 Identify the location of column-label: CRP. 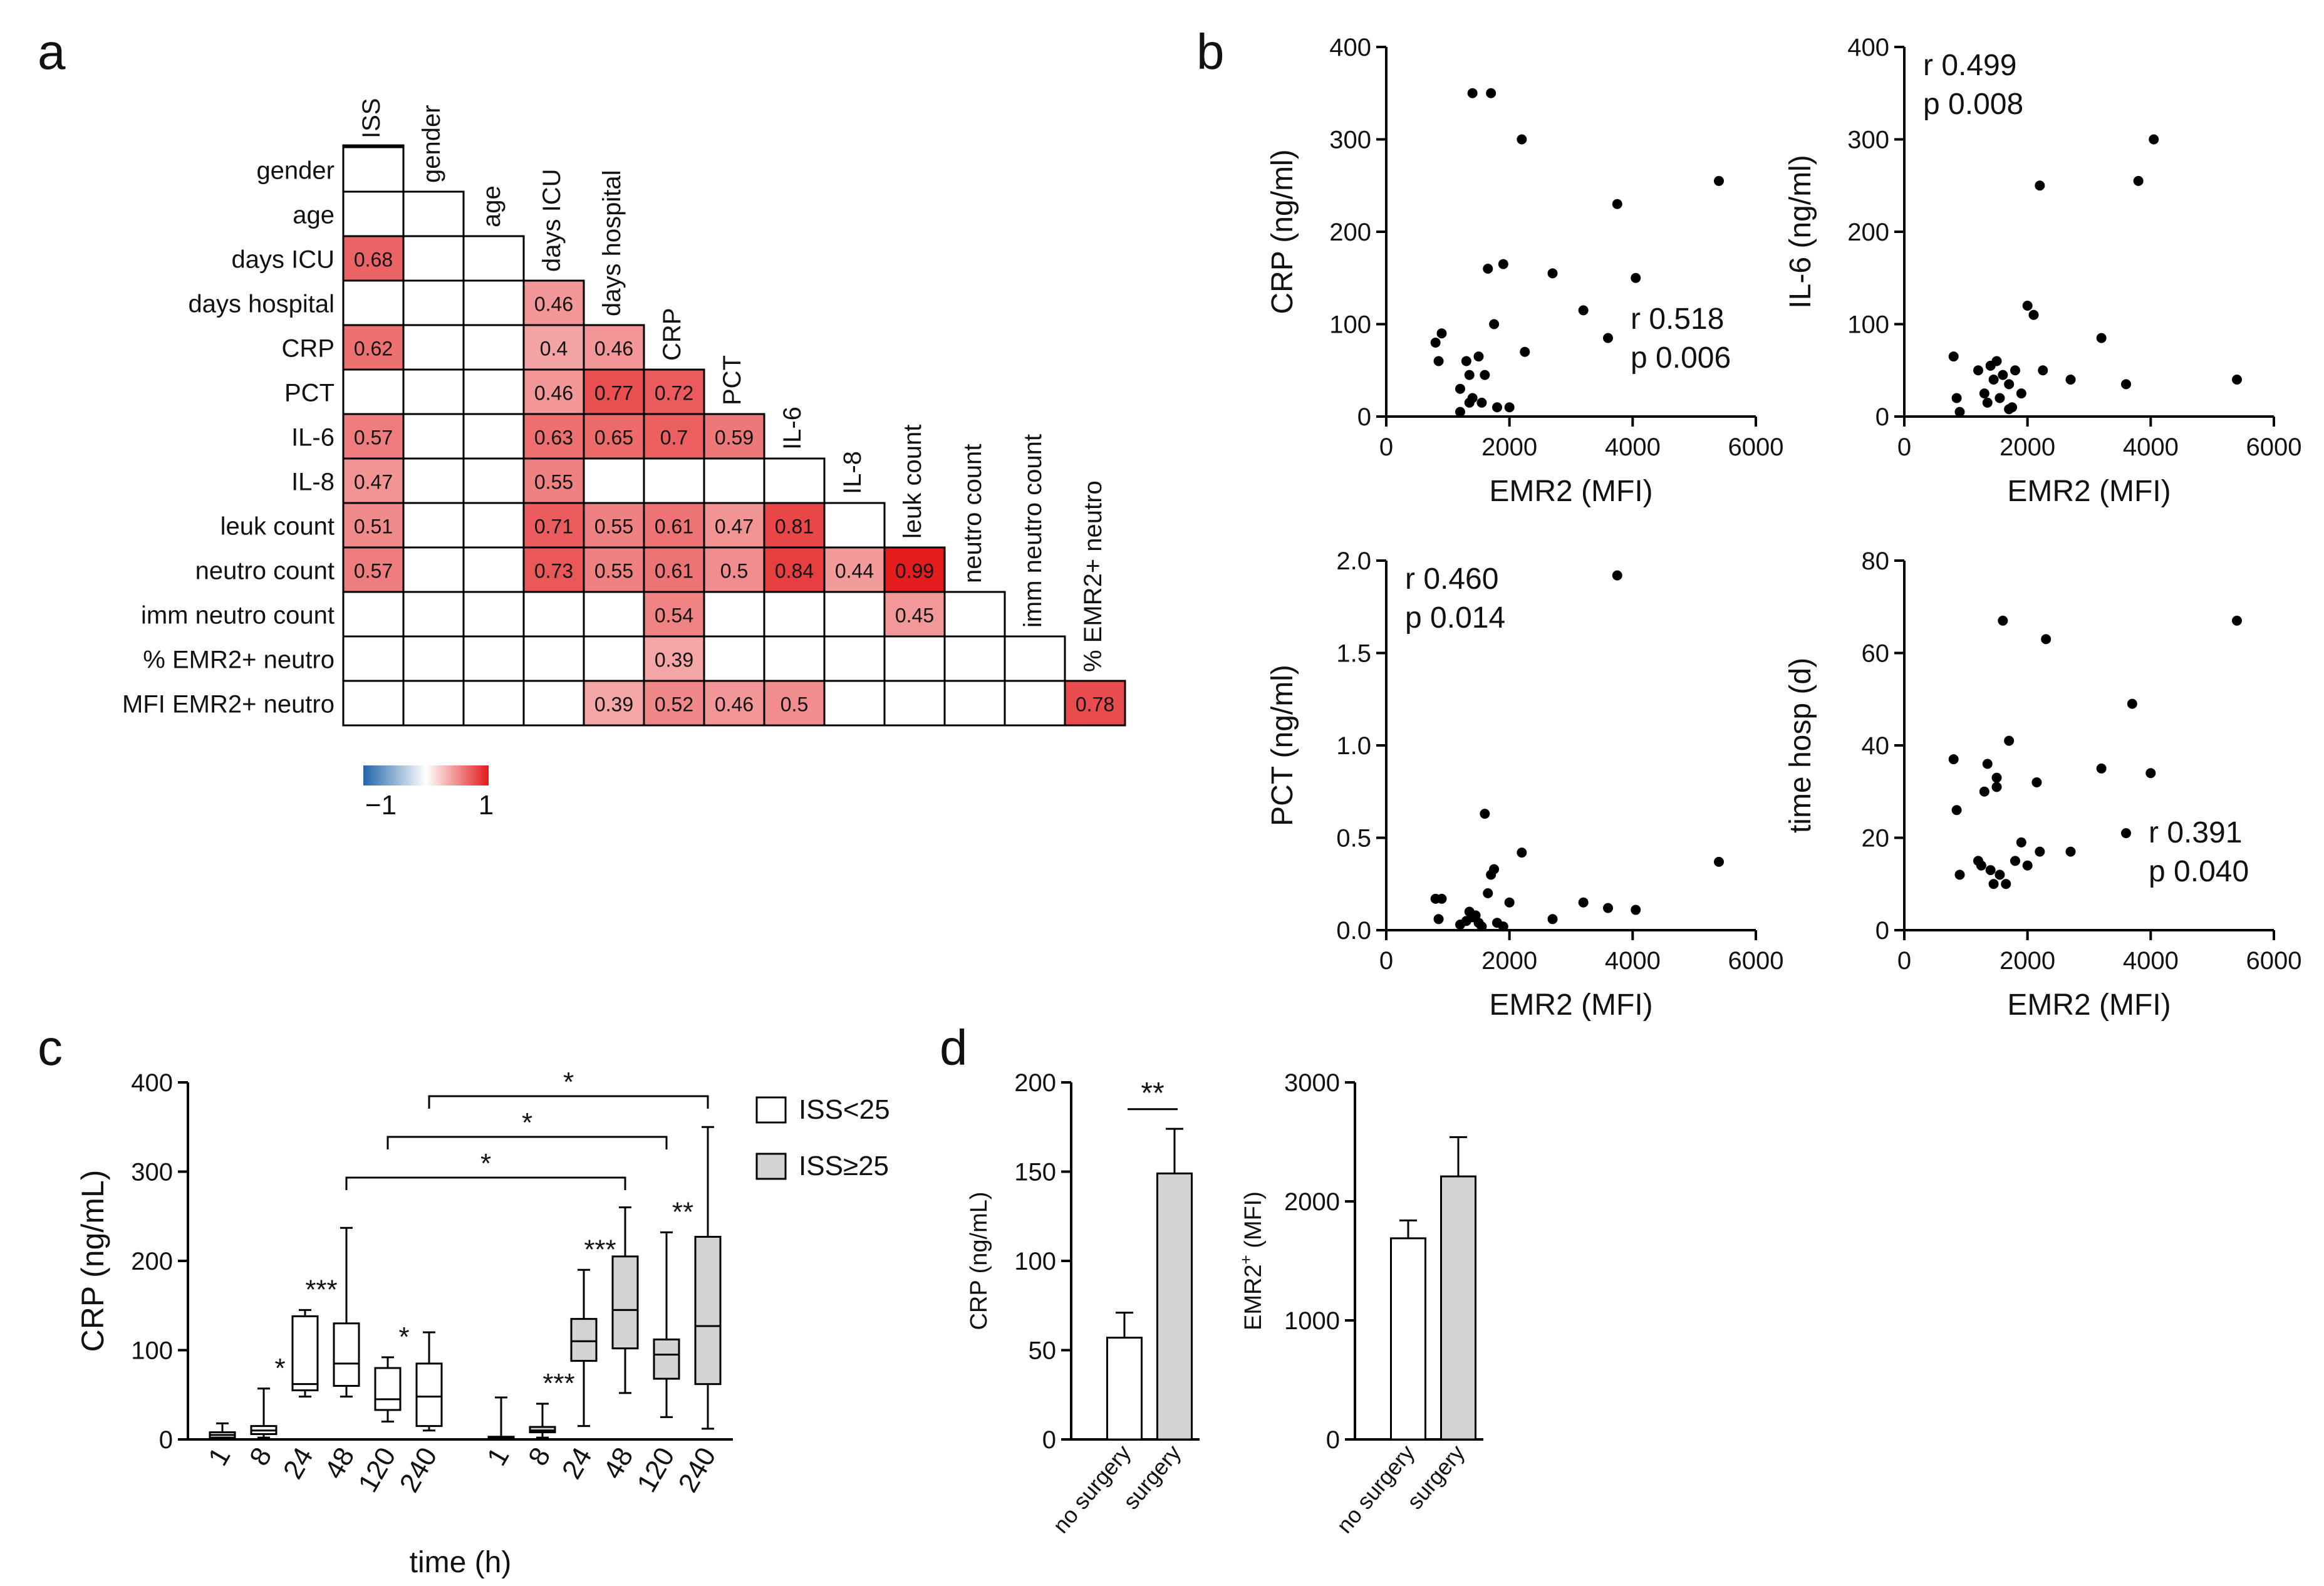
(672, 334).